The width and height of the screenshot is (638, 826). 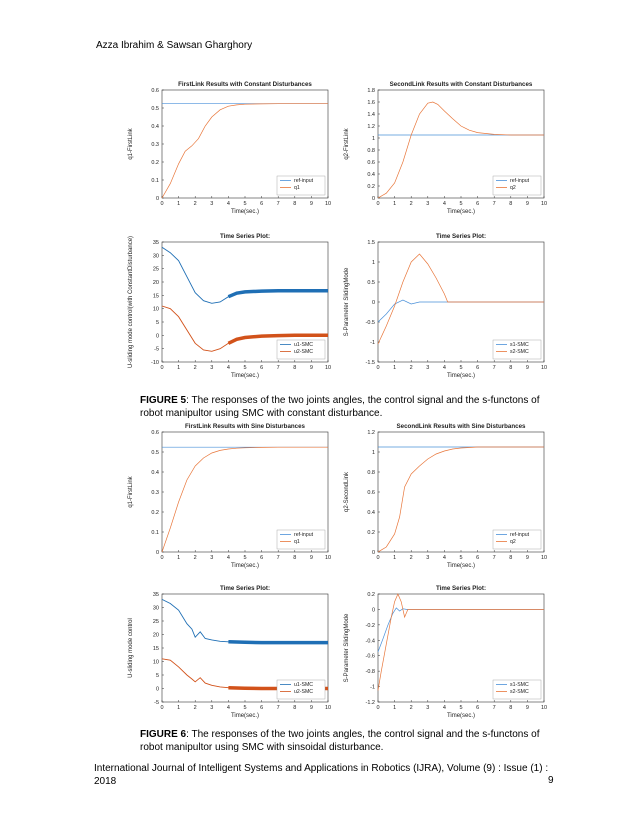 What do you see at coordinates (311, 558) in the screenshot?
I see `x-tick-label: 9` at bounding box center [311, 558].